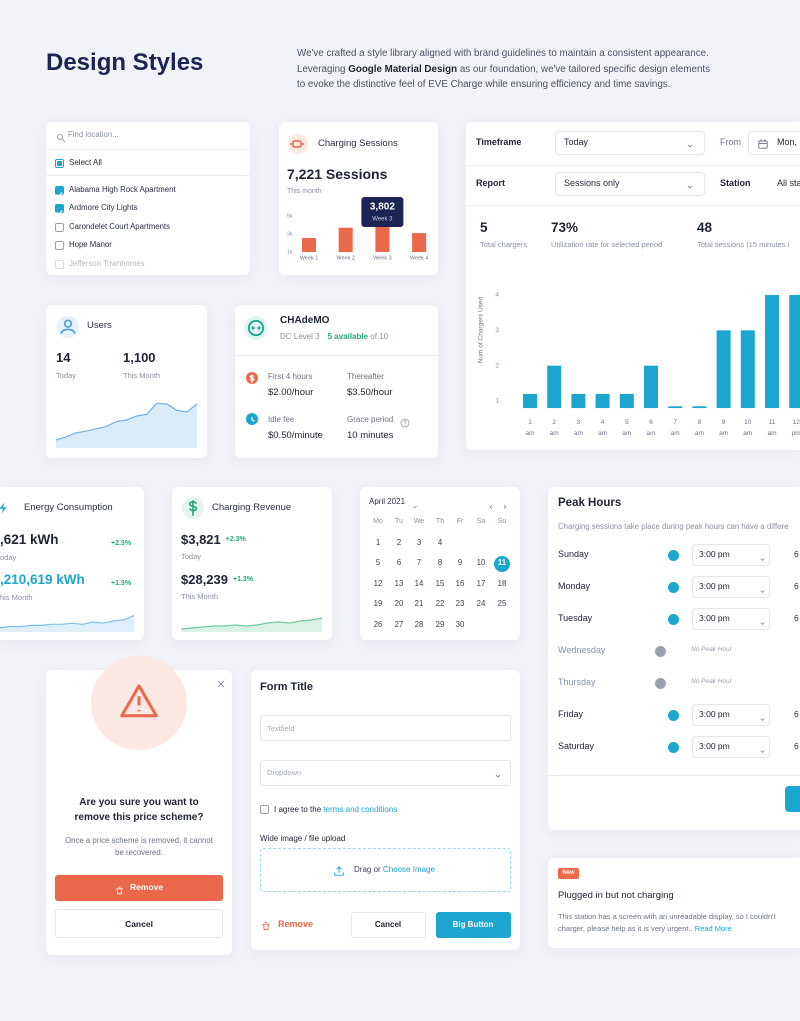  What do you see at coordinates (419, 522) in the screenshot?
I see `weekday: We` at bounding box center [419, 522].